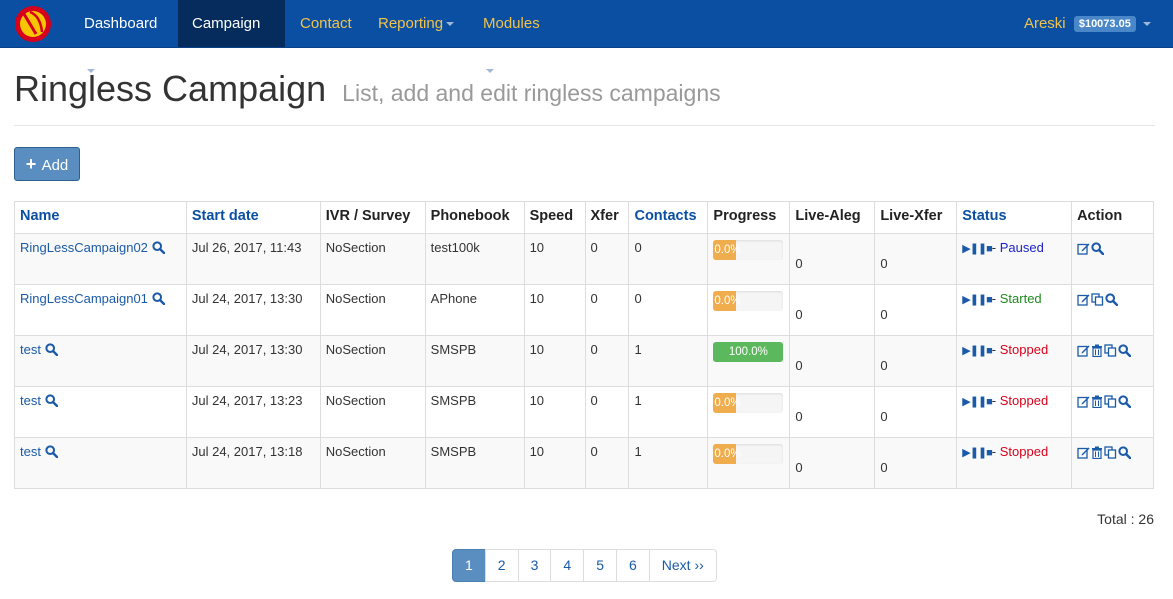  I want to click on progress-bar: 0.0%, so click(748, 250).